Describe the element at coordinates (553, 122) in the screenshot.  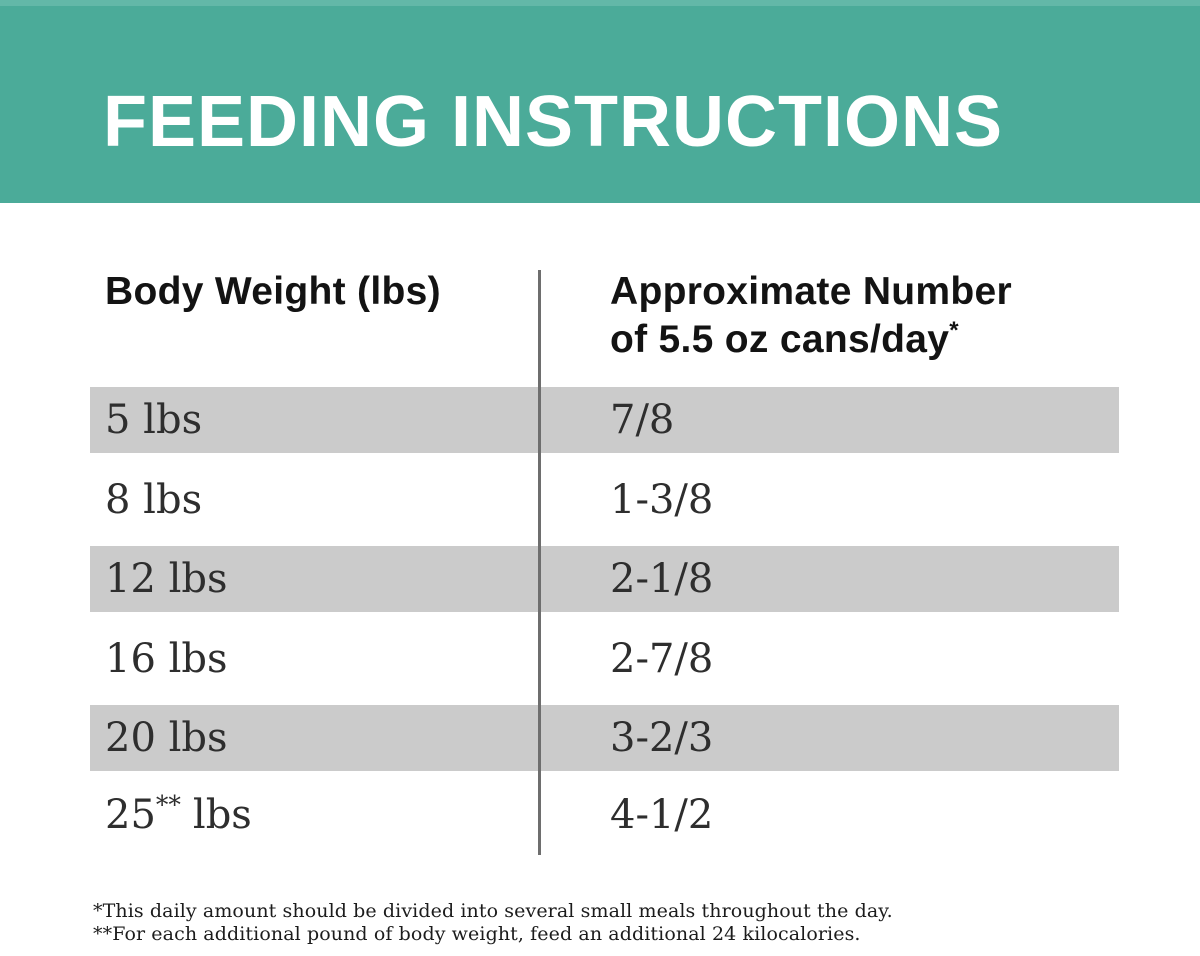
I see `page-title: FEEDING INSTRUCTIONS` at that location.